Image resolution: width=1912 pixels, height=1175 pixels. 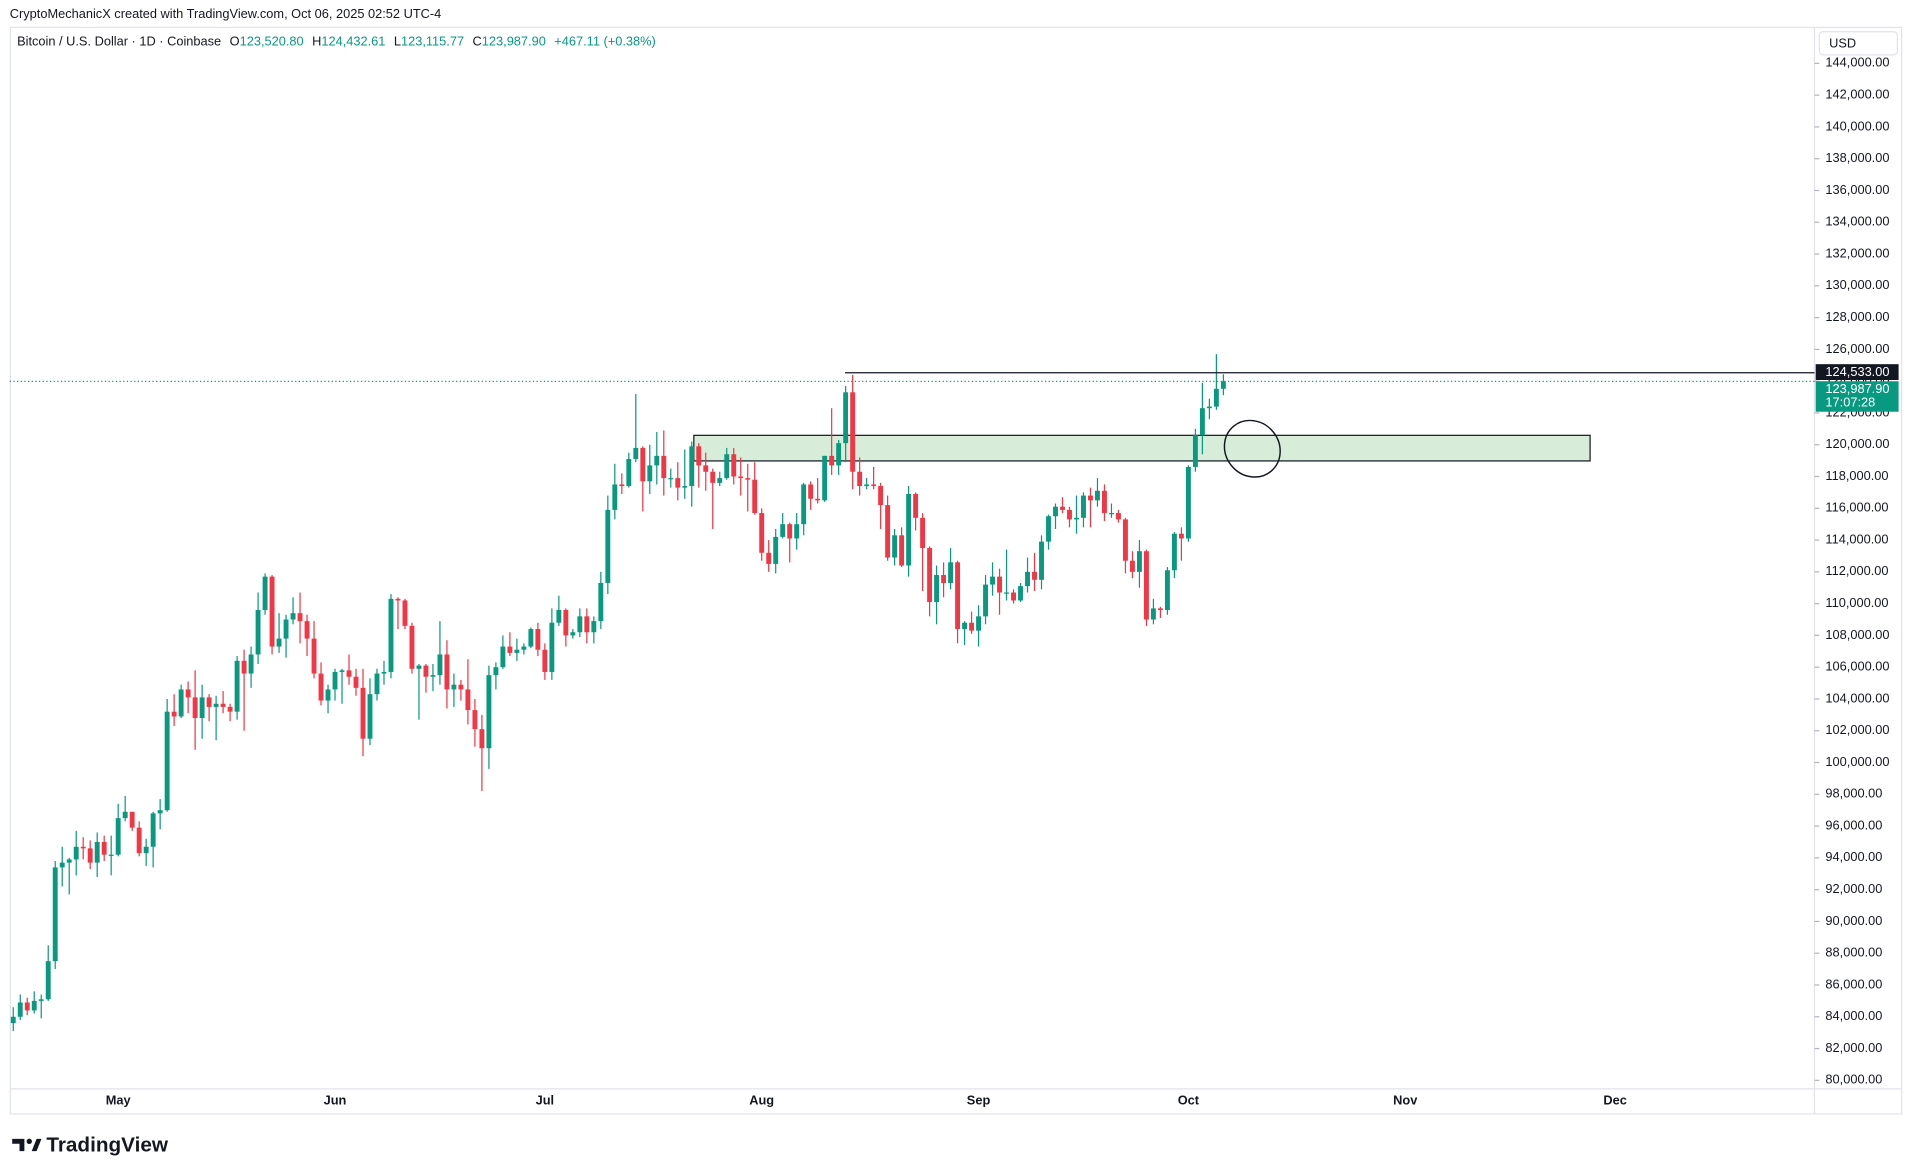 I want to click on x-tick-label: May, so click(x=119, y=1099).